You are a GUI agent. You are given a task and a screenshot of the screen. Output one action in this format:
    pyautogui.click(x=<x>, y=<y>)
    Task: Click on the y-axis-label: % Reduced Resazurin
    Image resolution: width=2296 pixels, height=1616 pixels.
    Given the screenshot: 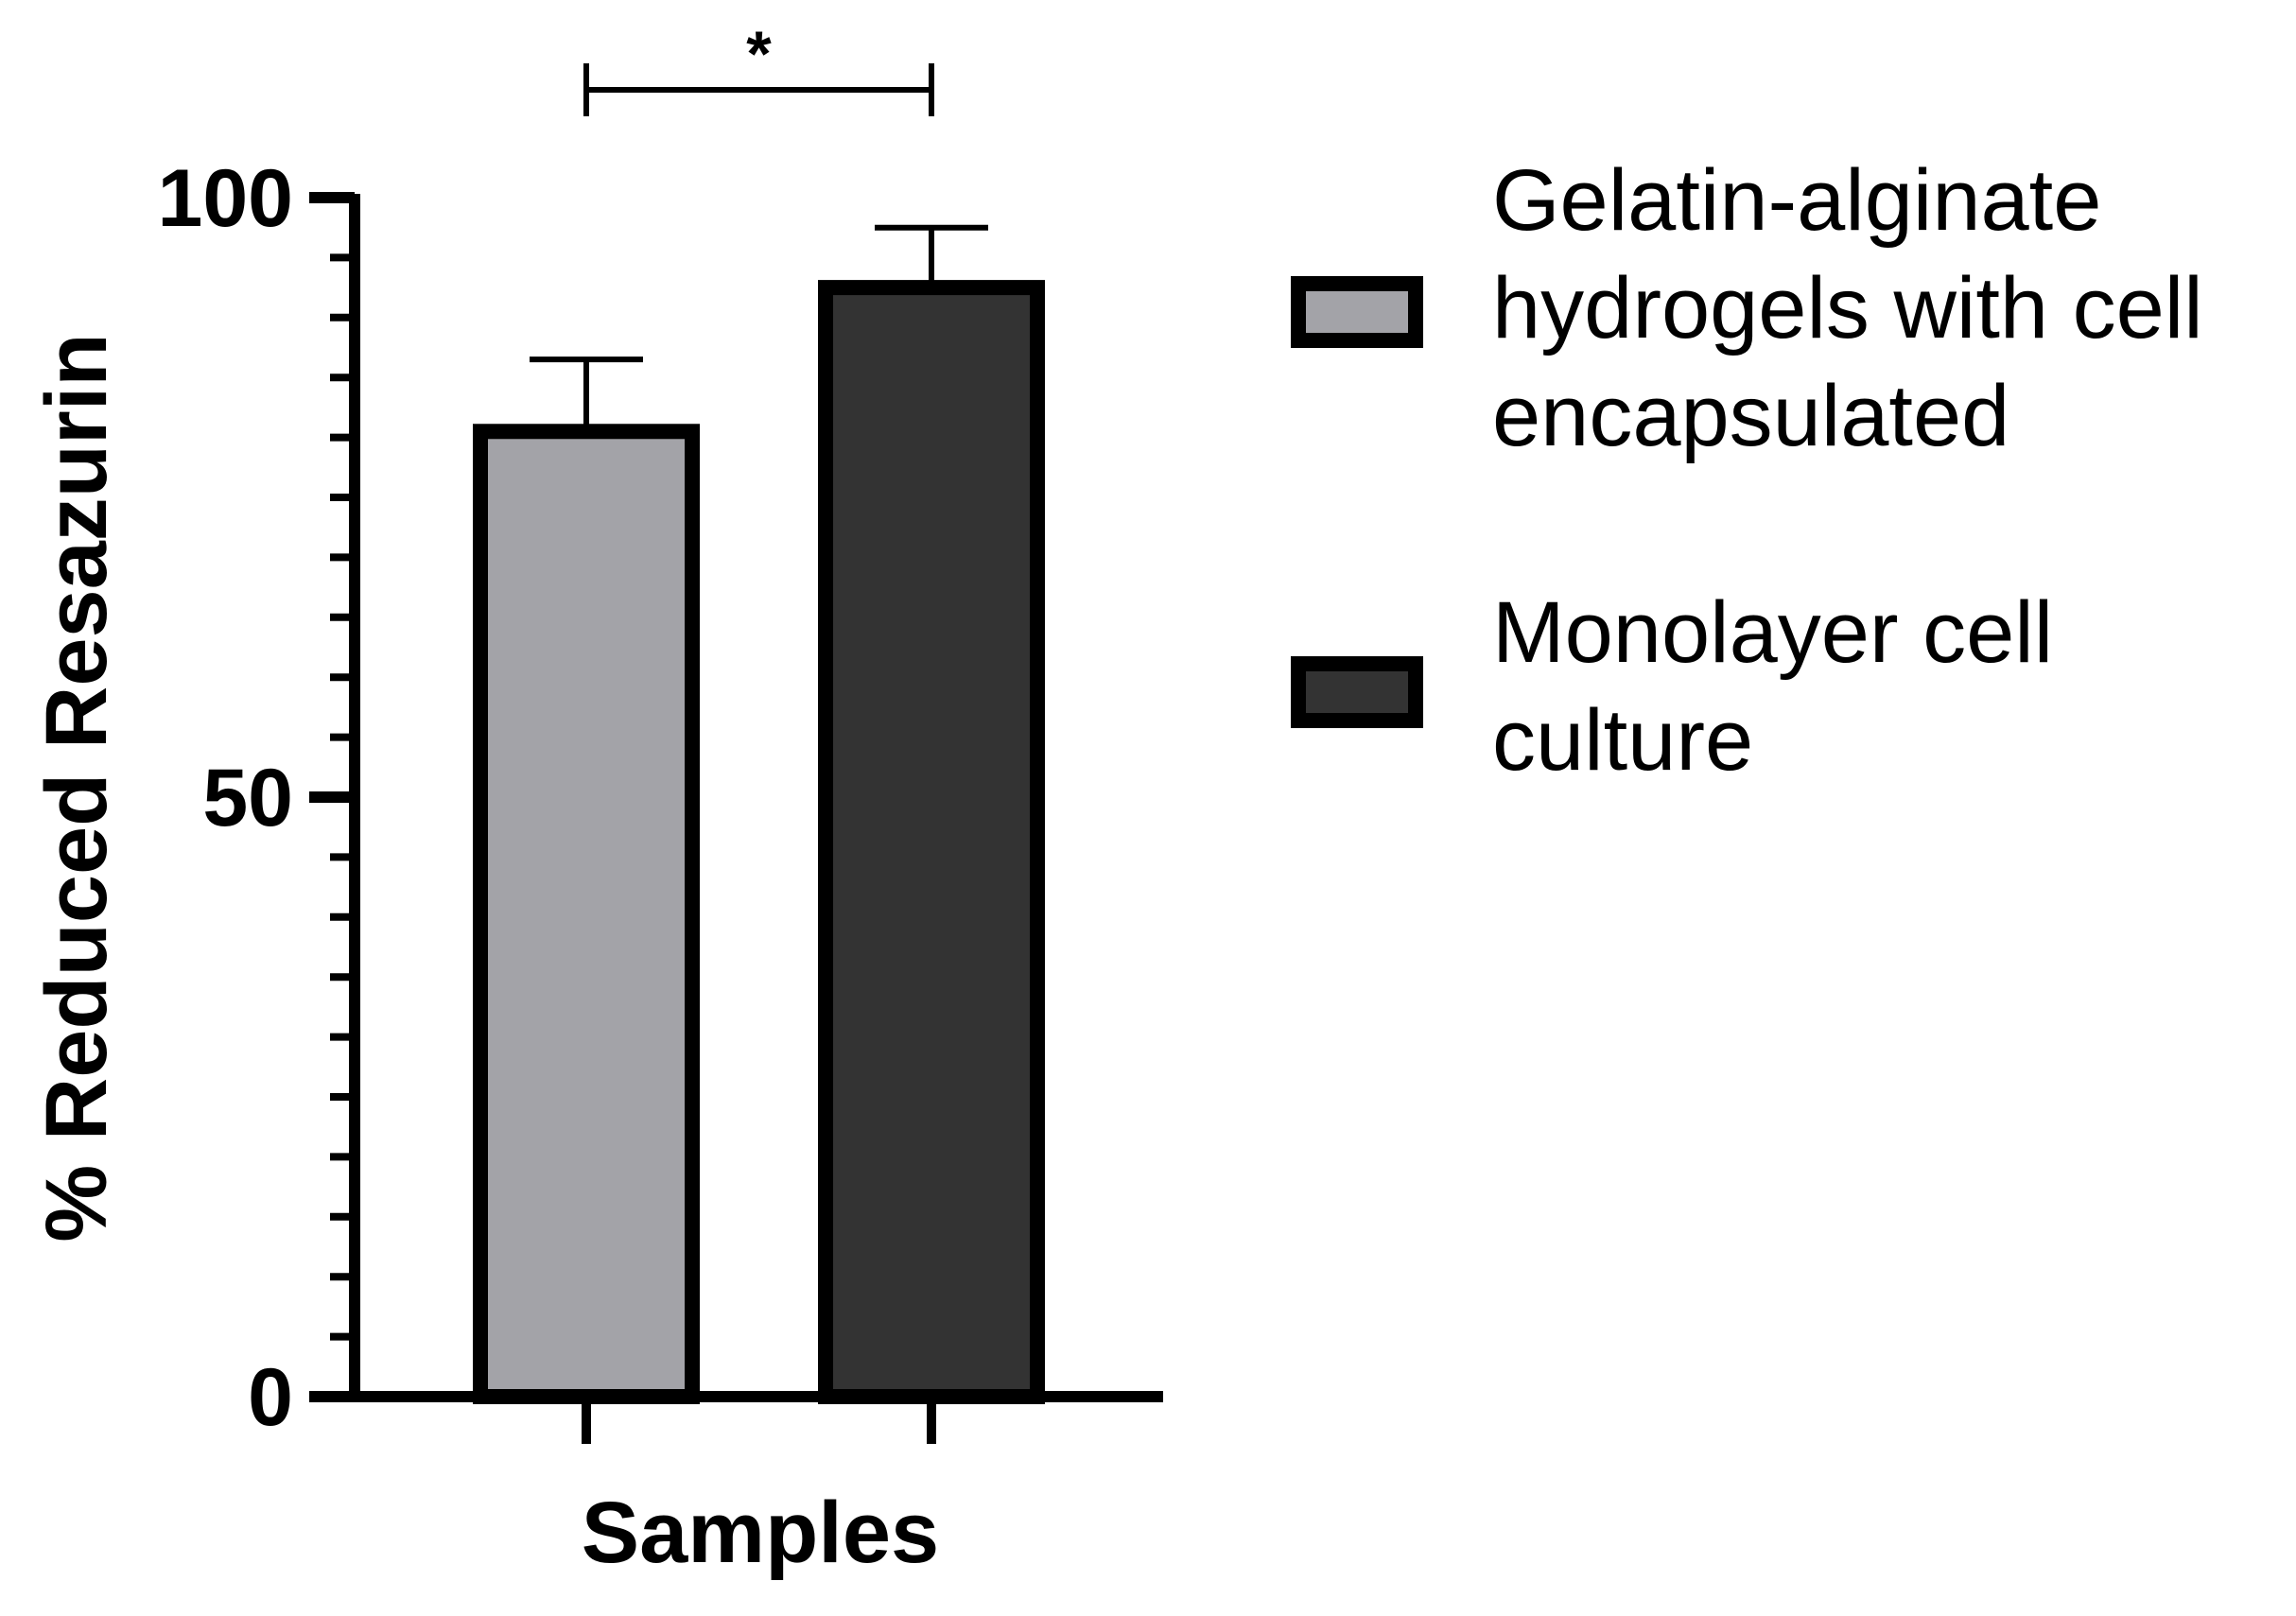 What is the action you would take?
    pyautogui.click(x=76, y=787)
    